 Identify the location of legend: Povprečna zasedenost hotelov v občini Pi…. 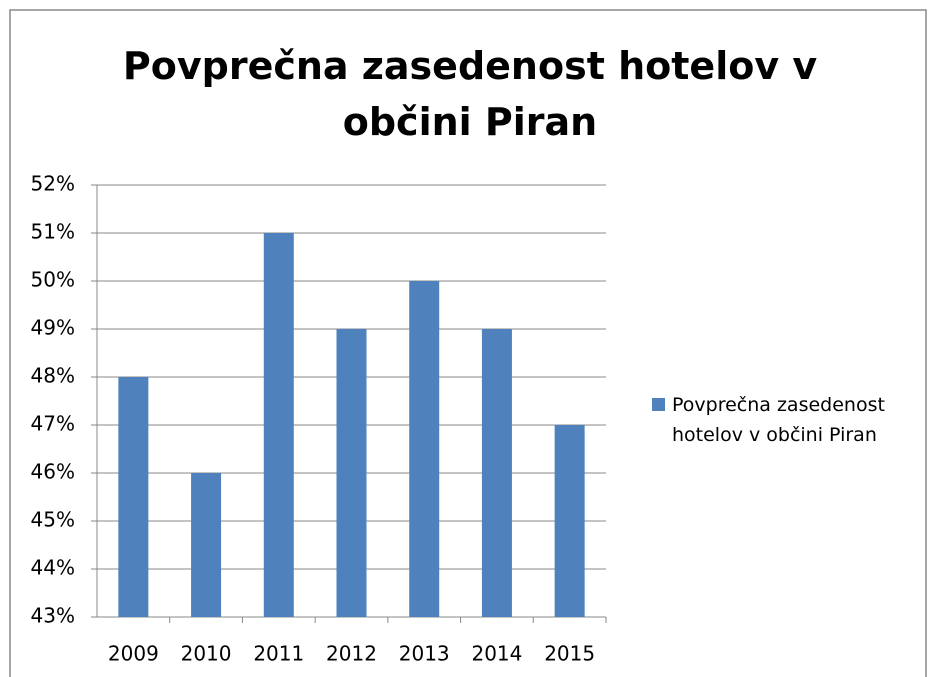
(787, 420).